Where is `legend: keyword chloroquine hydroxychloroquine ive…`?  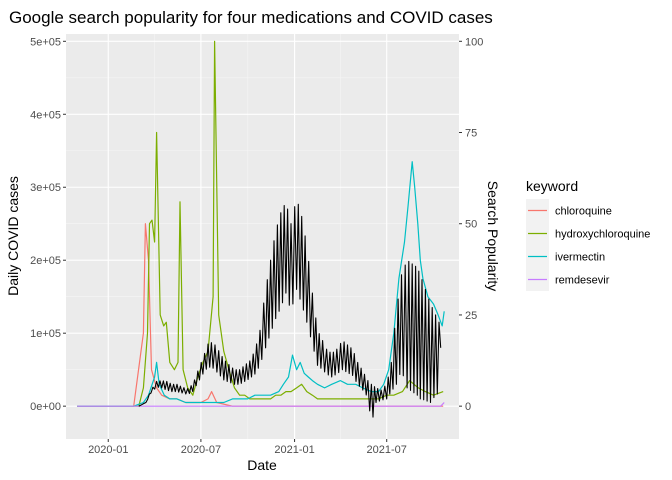
legend: keyword chloroquine hydroxychloroquine ive… is located at coordinates (588, 234).